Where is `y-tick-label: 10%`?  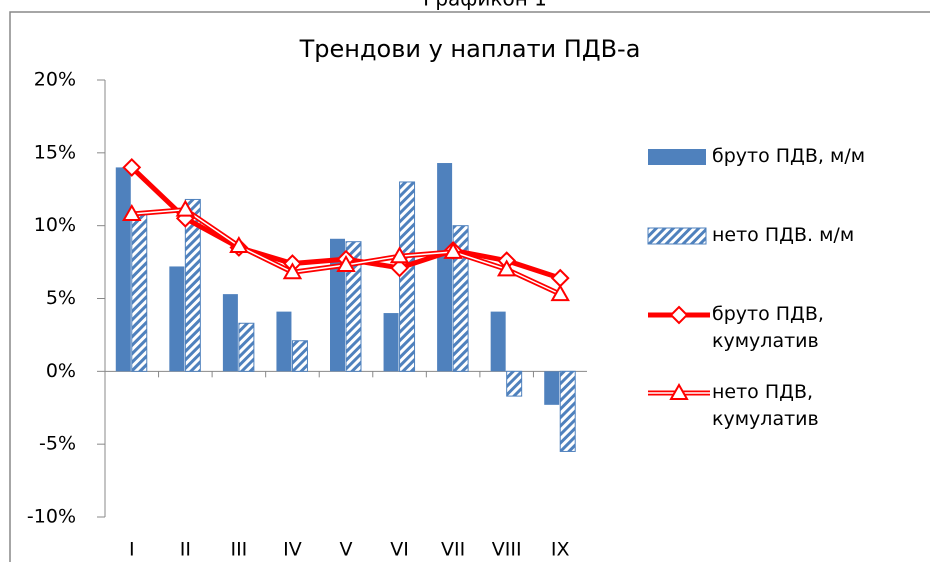 y-tick-label: 10% is located at coordinates (55, 225).